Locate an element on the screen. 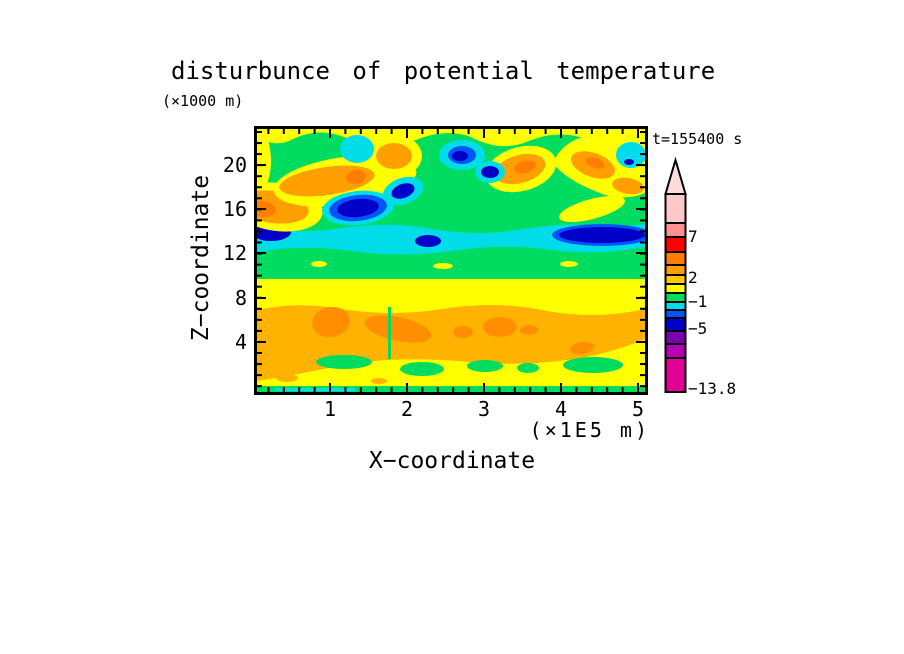 The height and width of the screenshot is (654, 904). z-tick-label: 4 is located at coordinates (240, 342).